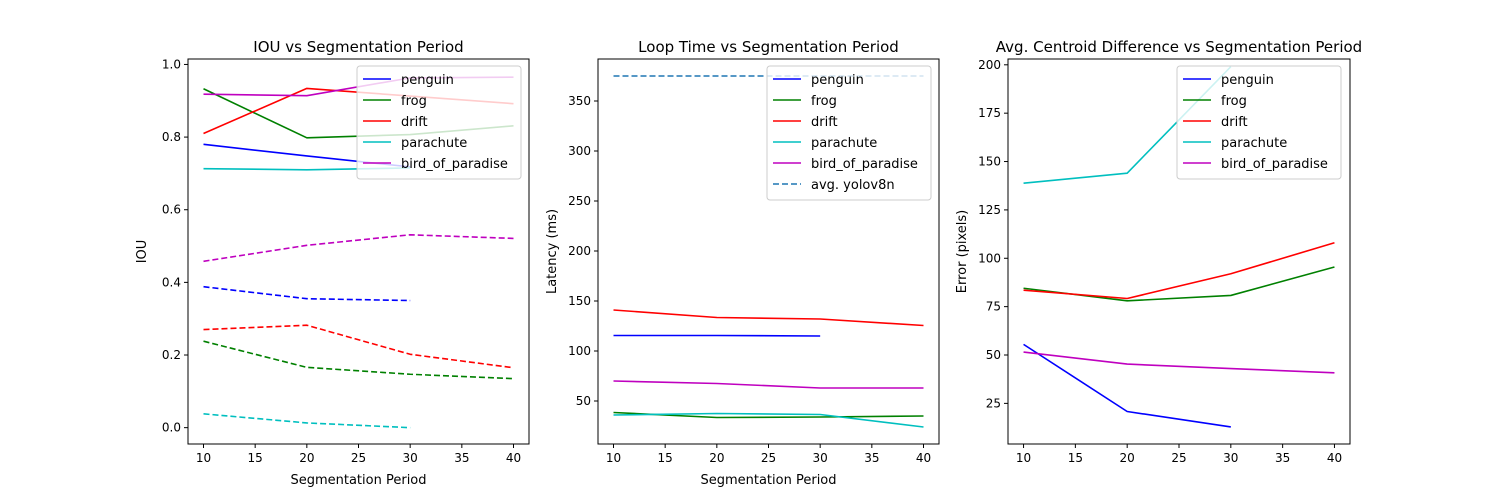 The width and height of the screenshot is (1500, 500). I want to click on legend-label: avg. yolov8n, so click(853, 185).